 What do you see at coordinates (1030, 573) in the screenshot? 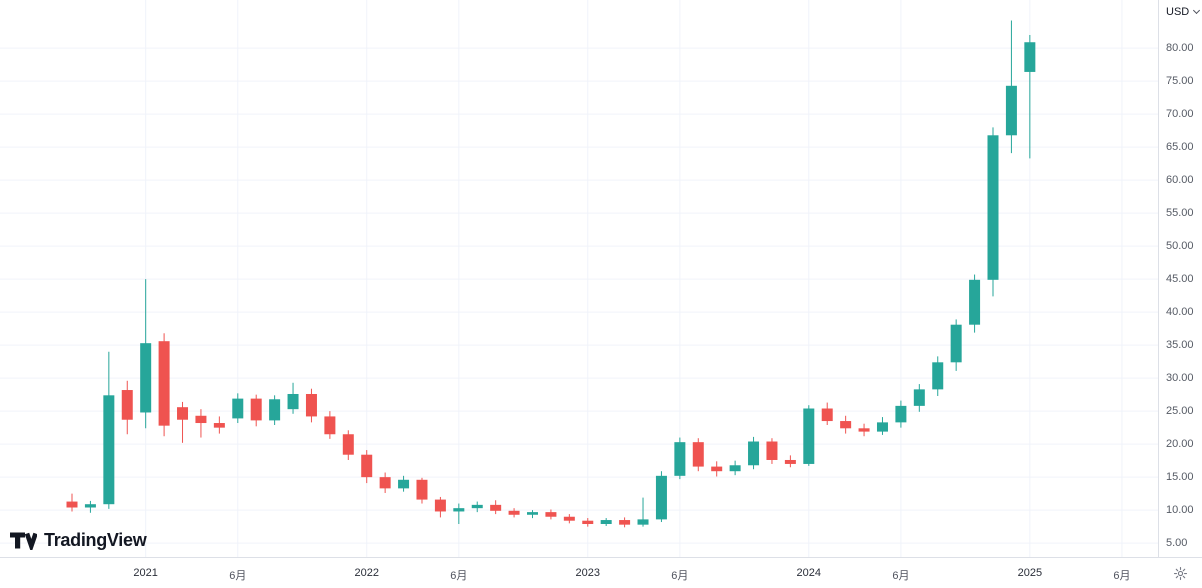
I see `time-tick-label: 2025` at bounding box center [1030, 573].